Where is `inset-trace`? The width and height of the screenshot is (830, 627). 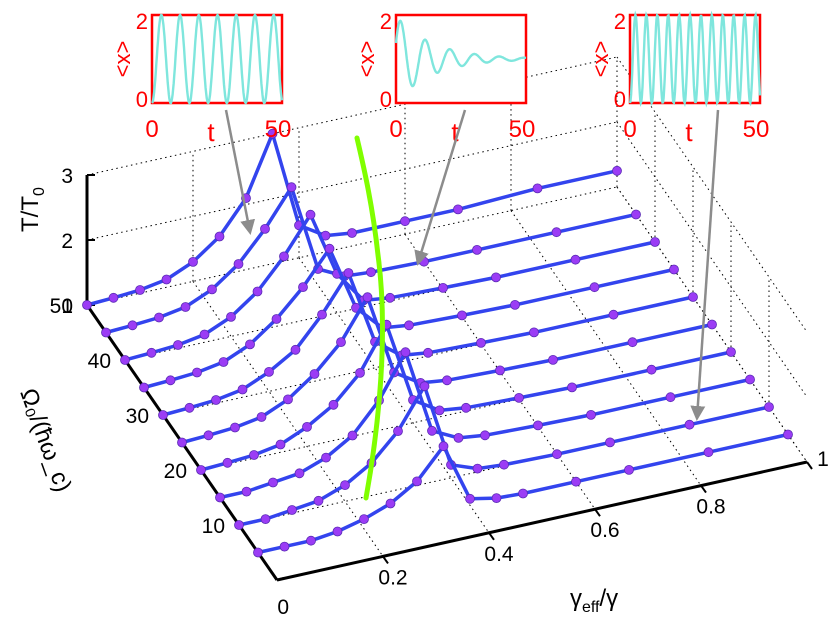 inset-trace is located at coordinates (695, 59).